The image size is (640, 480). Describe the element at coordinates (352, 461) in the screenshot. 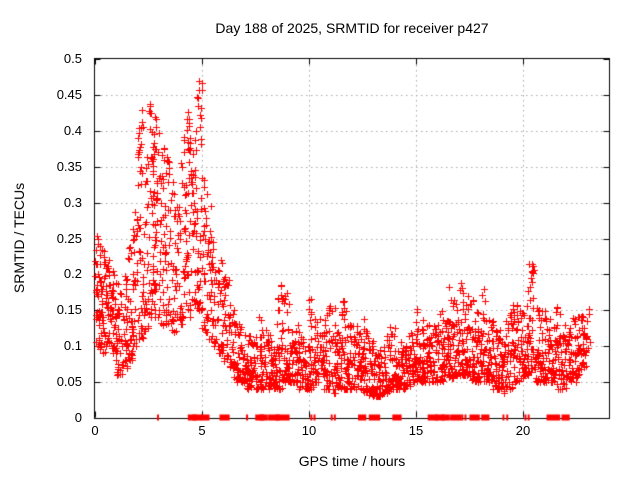

I see `x-axis-label: GPS time / hours` at that location.